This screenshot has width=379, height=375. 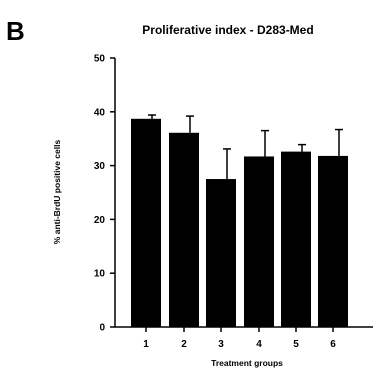 What do you see at coordinates (247, 363) in the screenshot?
I see `x-axis-label: Treatment groups` at bounding box center [247, 363].